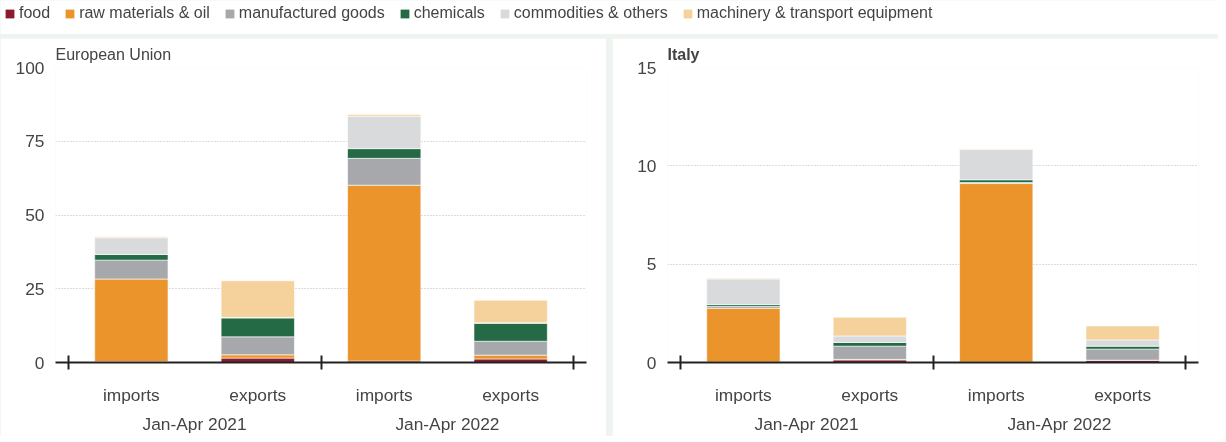 This screenshot has height=442, width=1226. I want to click on legend-label: chemicals, so click(449, 13).